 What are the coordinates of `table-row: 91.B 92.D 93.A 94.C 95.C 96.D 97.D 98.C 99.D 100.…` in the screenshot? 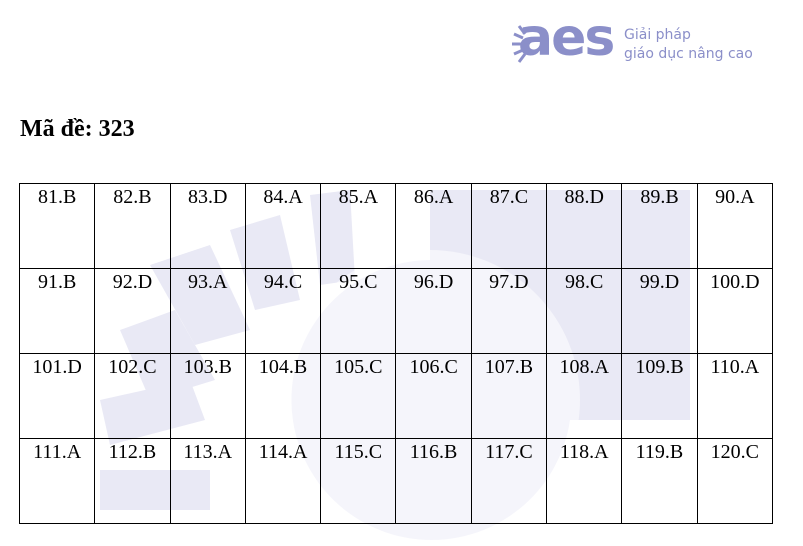 It's located at (396, 311).